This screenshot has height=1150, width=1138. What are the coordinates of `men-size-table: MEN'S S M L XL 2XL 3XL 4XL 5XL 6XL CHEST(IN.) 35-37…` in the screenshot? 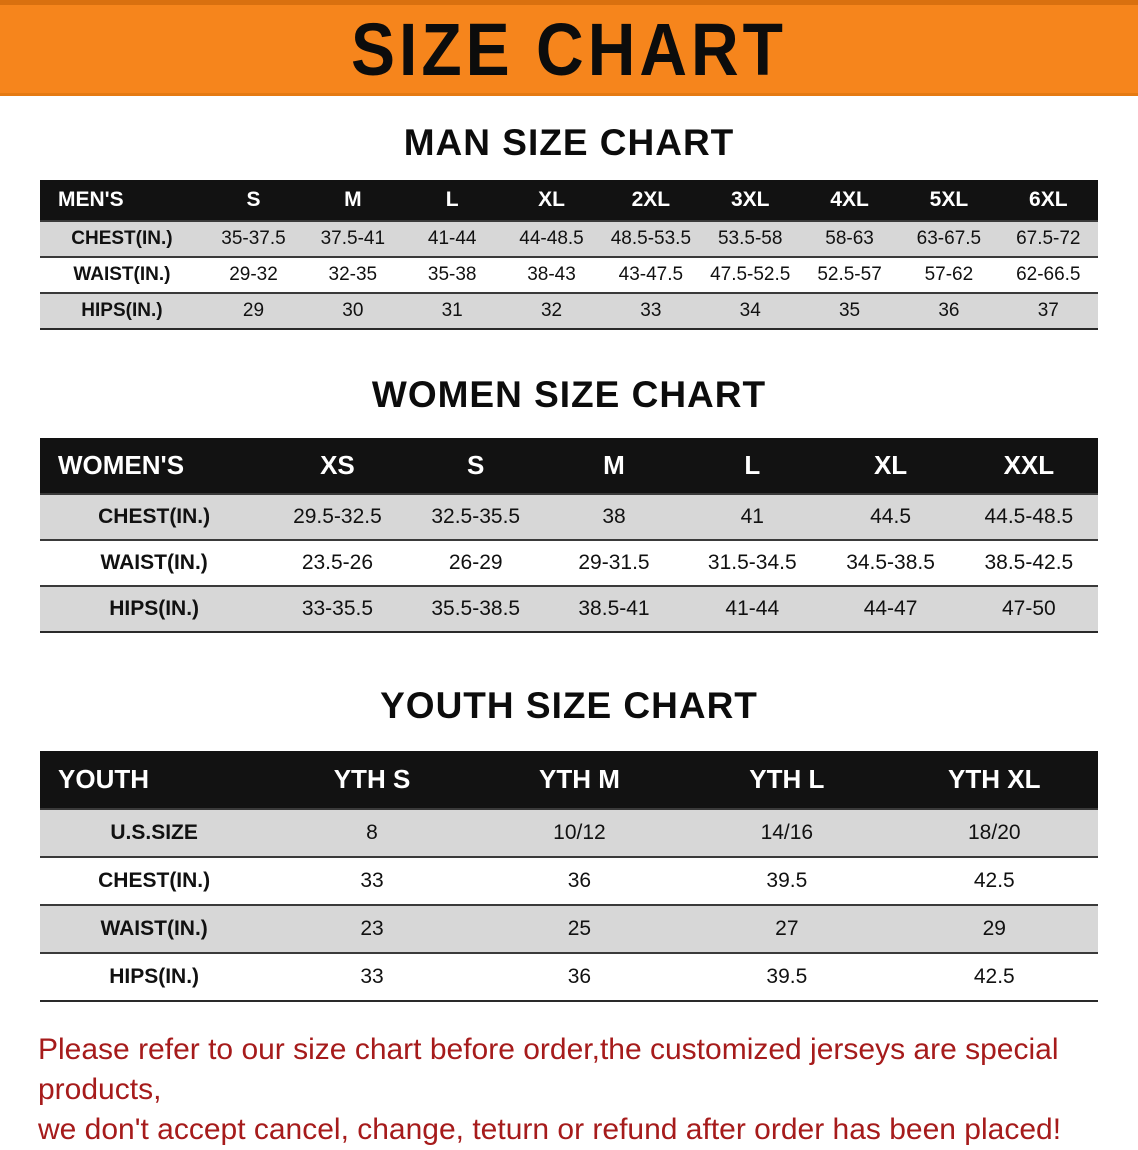 It's located at (569, 255).